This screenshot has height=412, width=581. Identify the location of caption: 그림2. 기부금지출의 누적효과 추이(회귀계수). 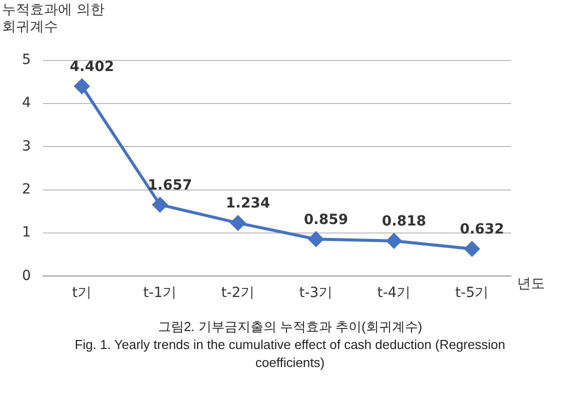
(290, 327).